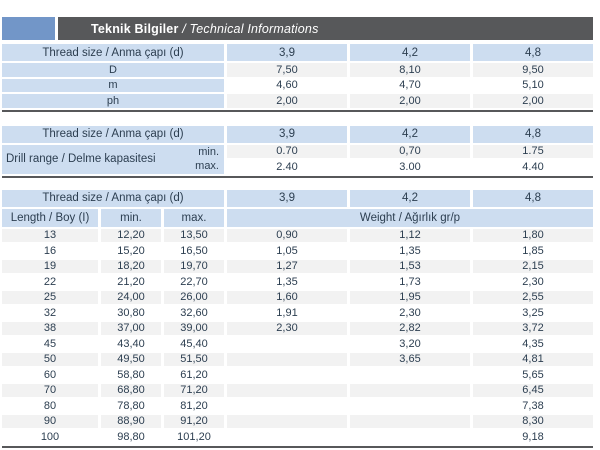  What do you see at coordinates (131, 390) in the screenshot?
I see `min-cell: 68,80` at bounding box center [131, 390].